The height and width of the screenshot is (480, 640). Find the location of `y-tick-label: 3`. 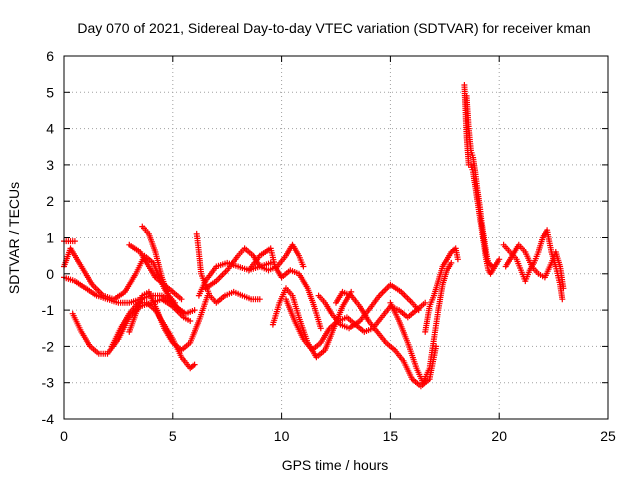

y-tick-label: 3 is located at coordinates (50, 165).